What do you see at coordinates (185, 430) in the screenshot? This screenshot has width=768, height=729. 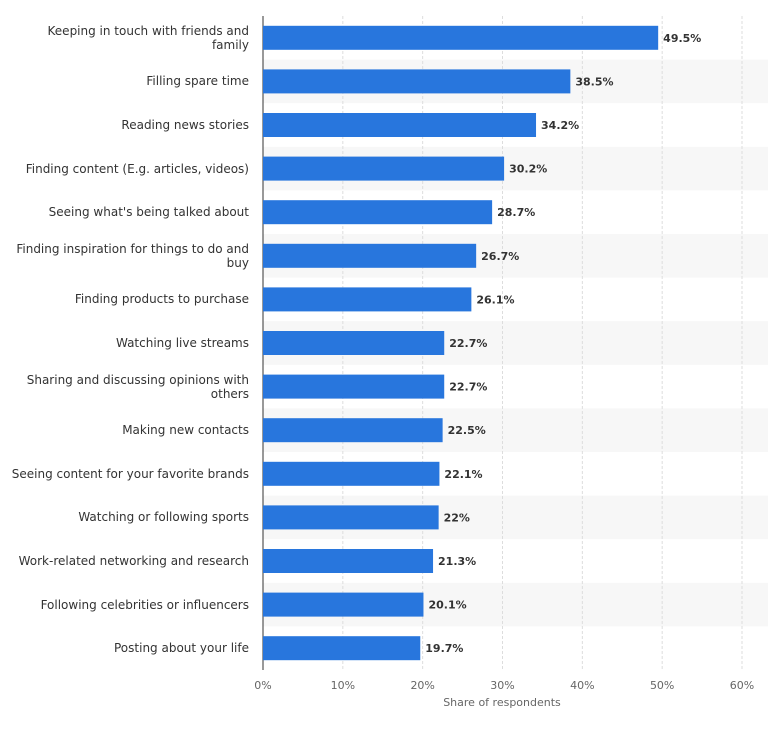 I see `y-tick-label: Making new contacts` at bounding box center [185, 430].